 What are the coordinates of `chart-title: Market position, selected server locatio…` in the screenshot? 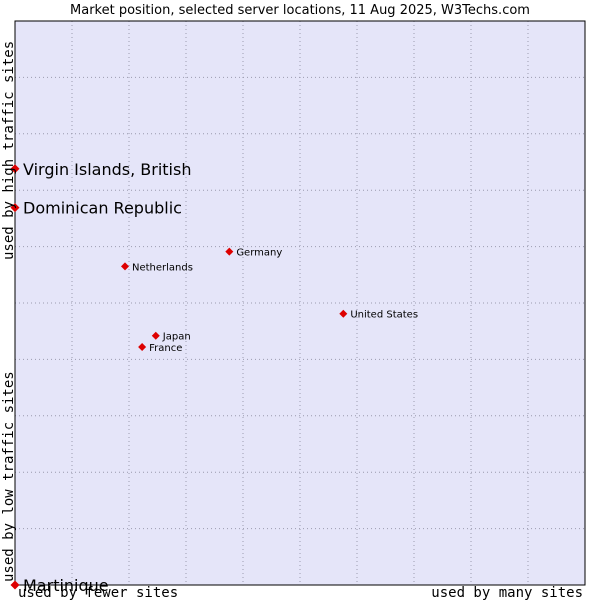 It's located at (300, 10).